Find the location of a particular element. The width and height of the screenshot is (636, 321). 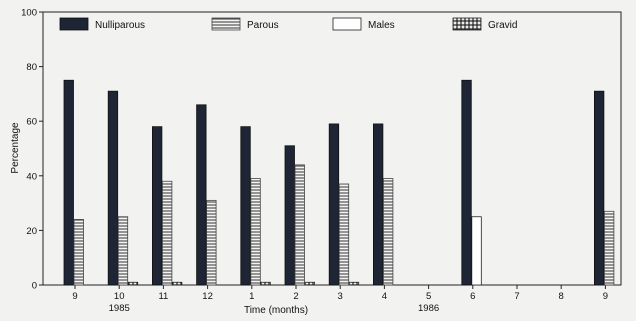

y-tick-label: 100 is located at coordinates (29, 13).